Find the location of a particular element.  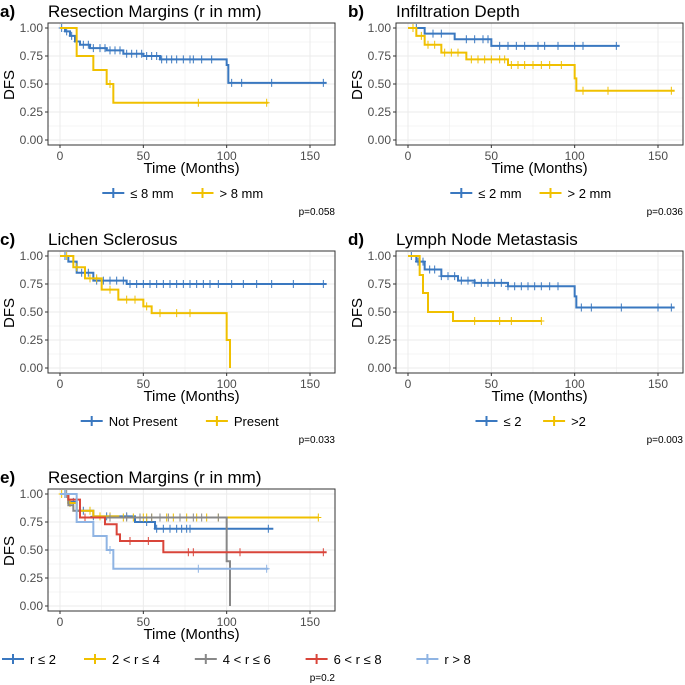

p-value: p=0.2 is located at coordinates (323, 678).